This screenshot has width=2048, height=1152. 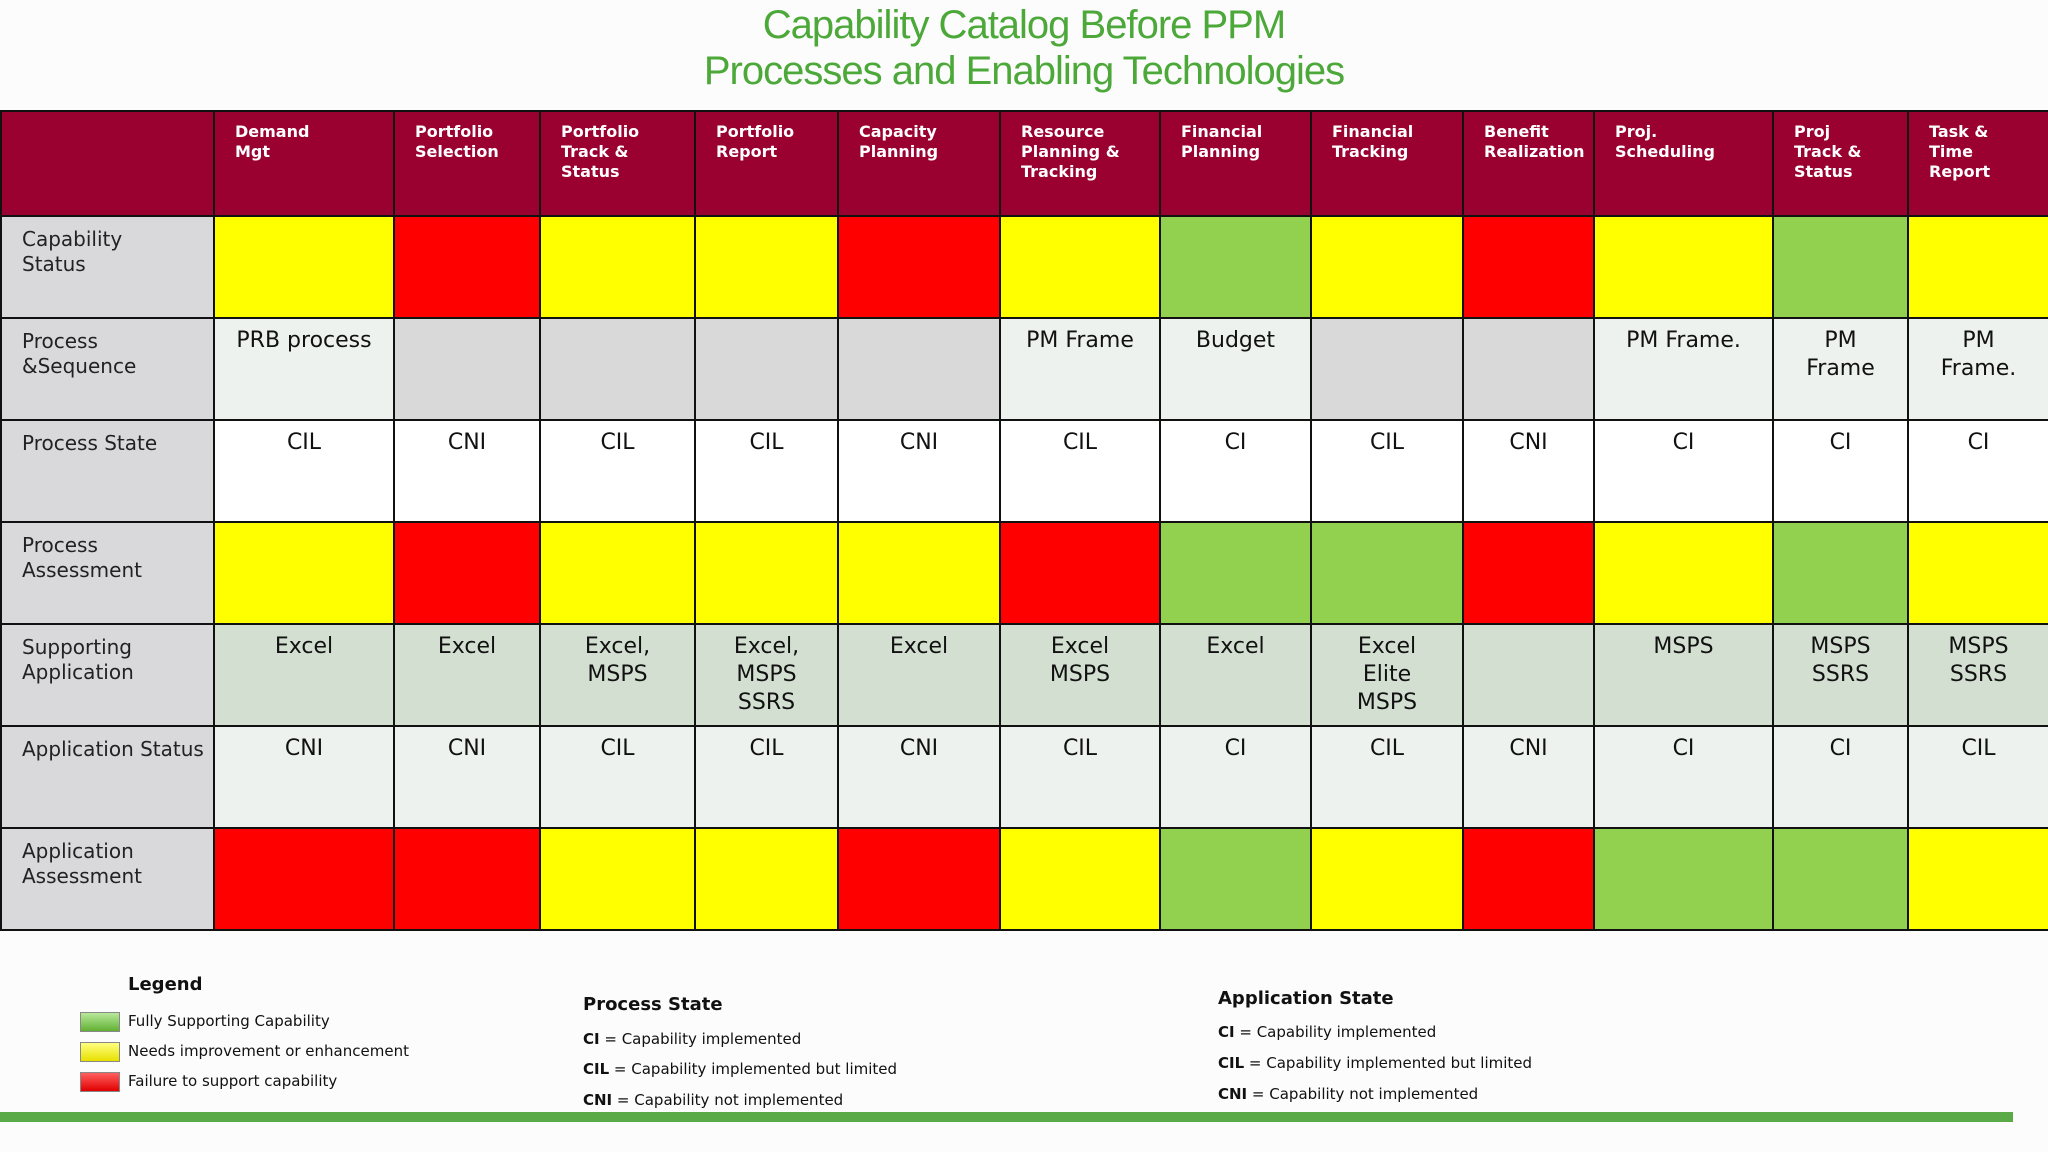 I want to click on page-title: Capability Catalog Before PPM, so click(x=1024, y=25).